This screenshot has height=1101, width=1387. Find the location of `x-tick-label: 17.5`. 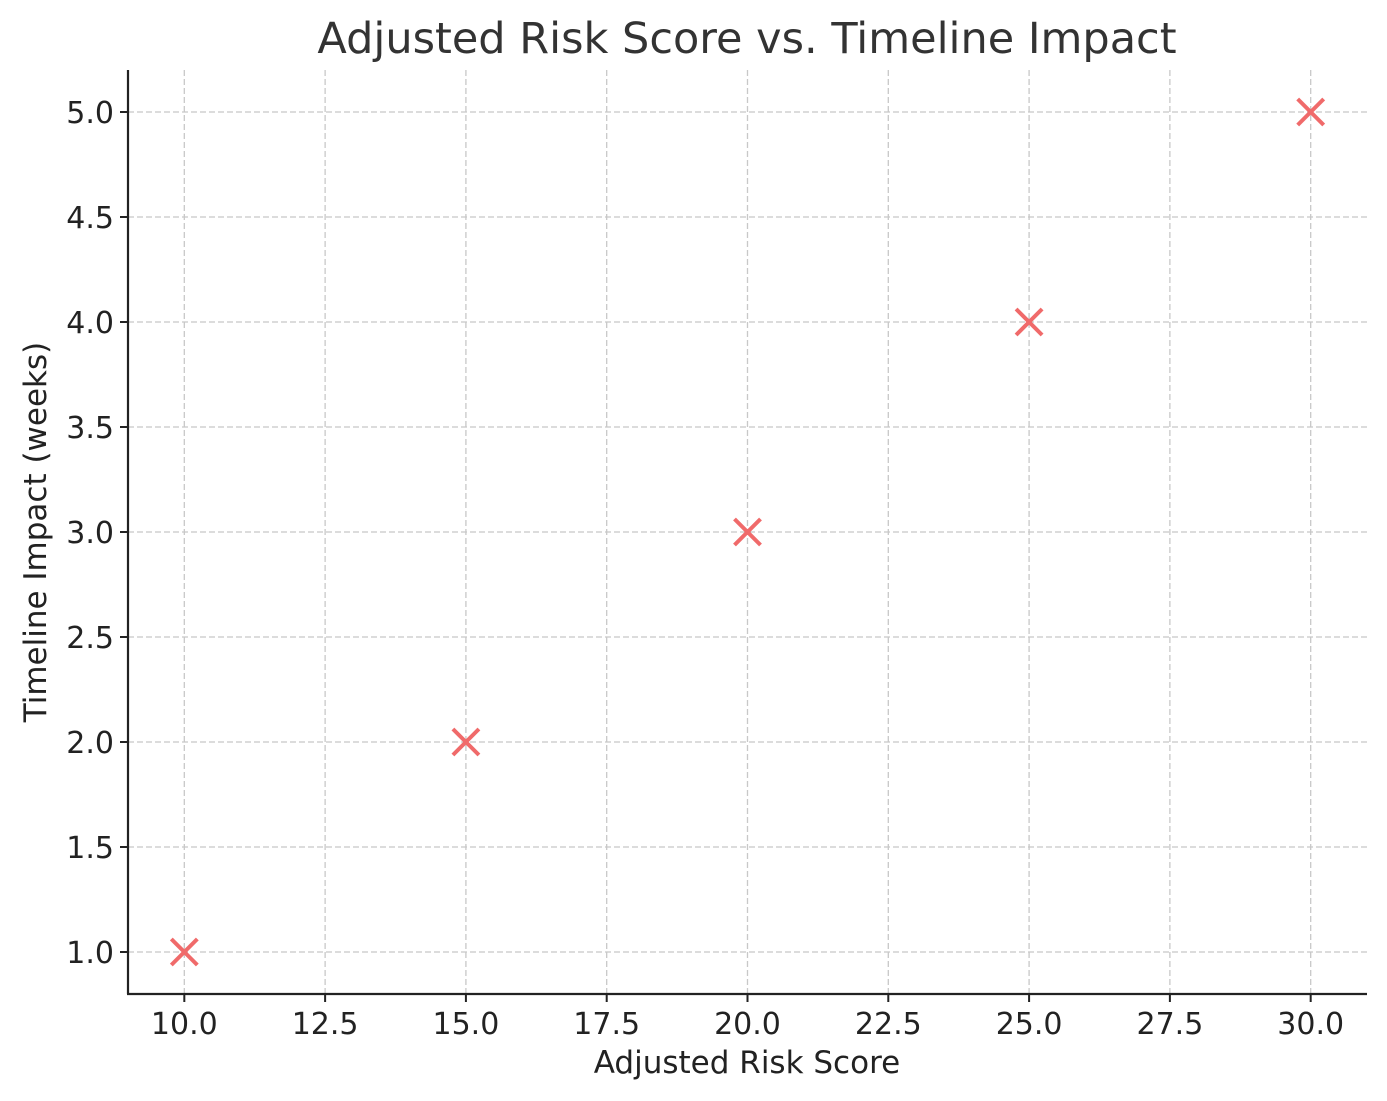

x-tick-label: 17.5 is located at coordinates (606, 1024).